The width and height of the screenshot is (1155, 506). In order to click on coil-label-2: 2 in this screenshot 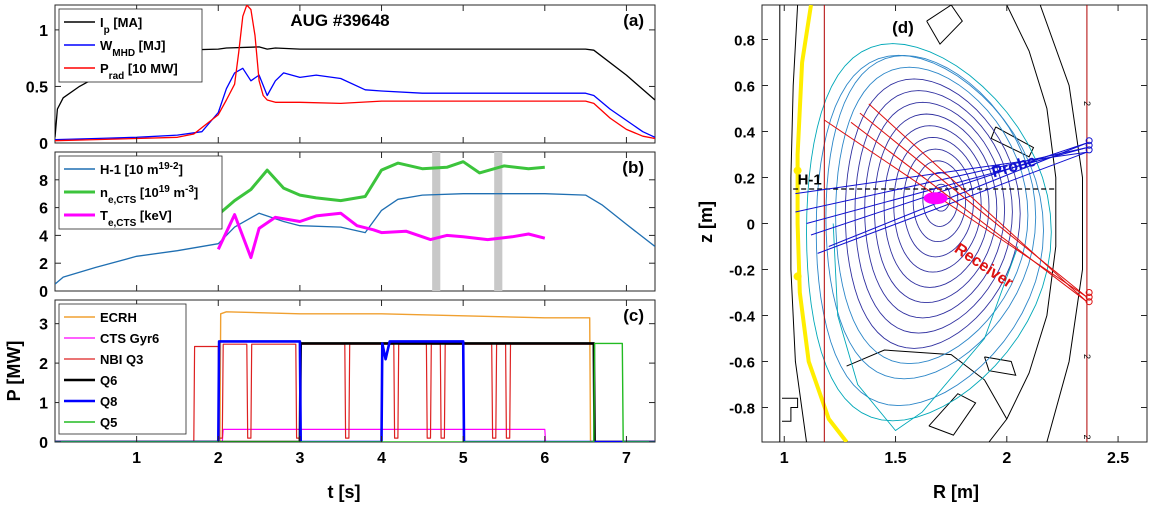, I will do `click(1087, 437)`.